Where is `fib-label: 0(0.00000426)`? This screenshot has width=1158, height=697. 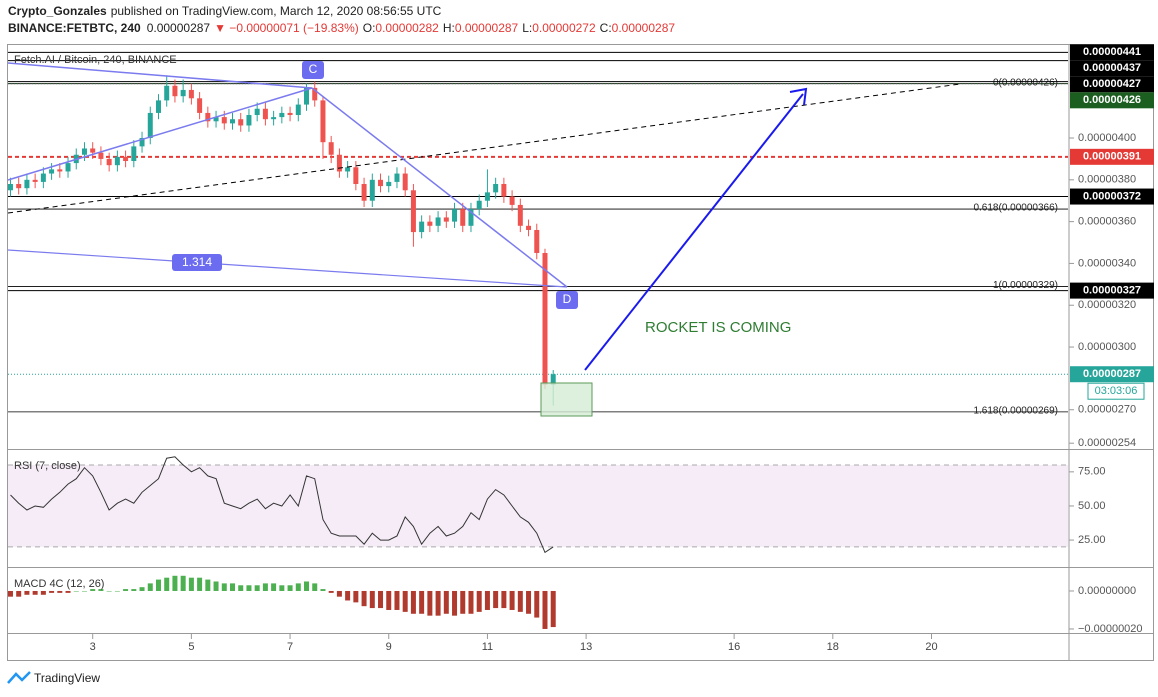
fib-label: 0(0.00000426) is located at coordinates (1025, 82).